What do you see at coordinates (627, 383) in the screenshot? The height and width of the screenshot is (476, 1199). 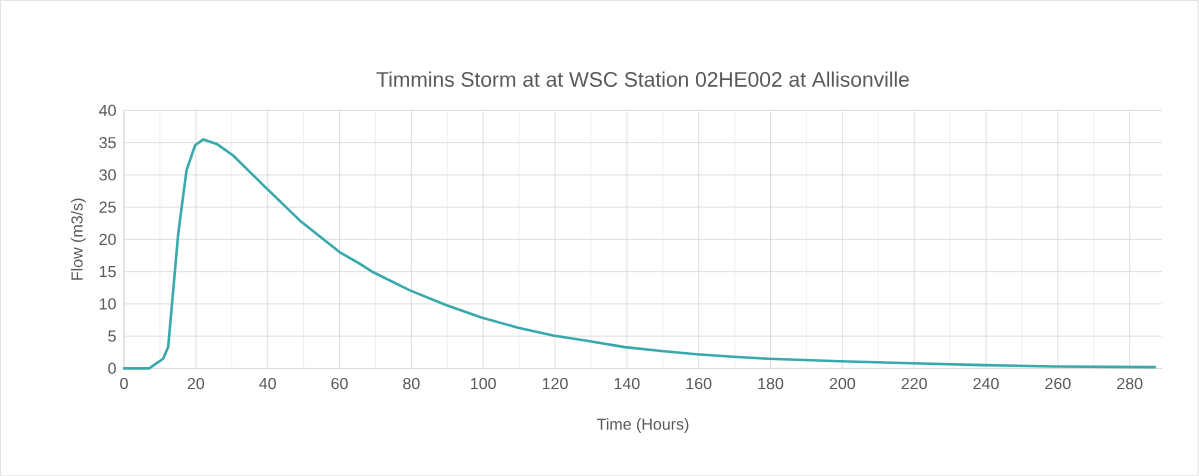 I see `x-tick-label: 140` at bounding box center [627, 383].